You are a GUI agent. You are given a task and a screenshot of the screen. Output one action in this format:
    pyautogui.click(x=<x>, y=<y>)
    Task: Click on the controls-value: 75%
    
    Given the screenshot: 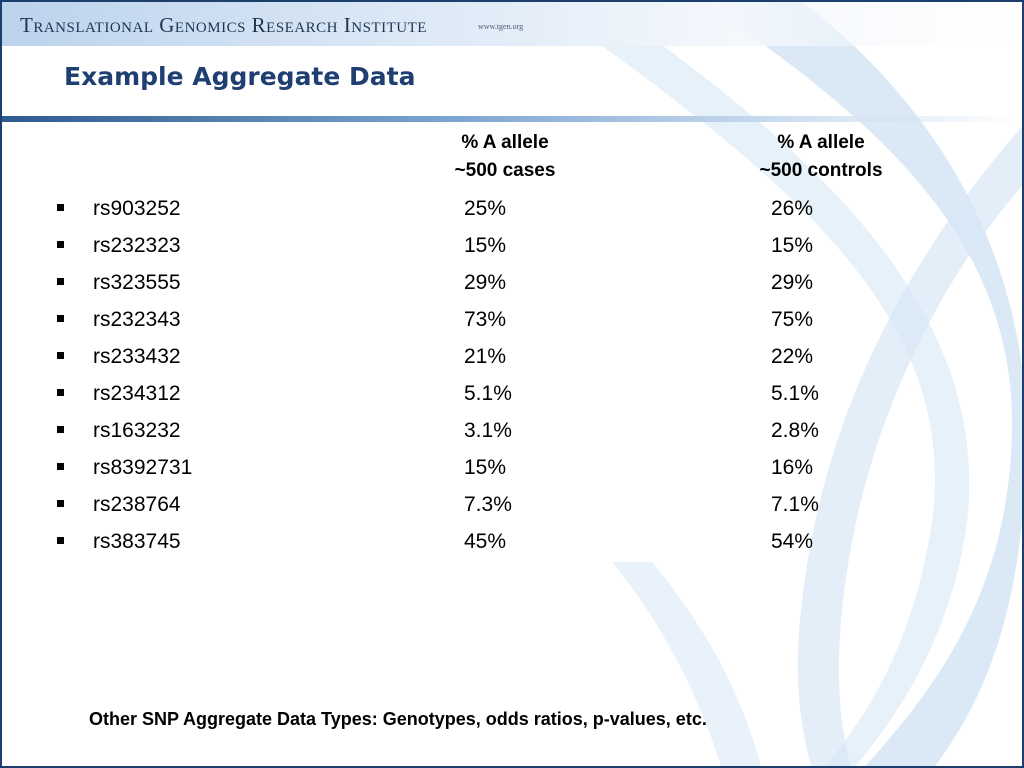 What is the action you would take?
    pyautogui.click(x=792, y=319)
    